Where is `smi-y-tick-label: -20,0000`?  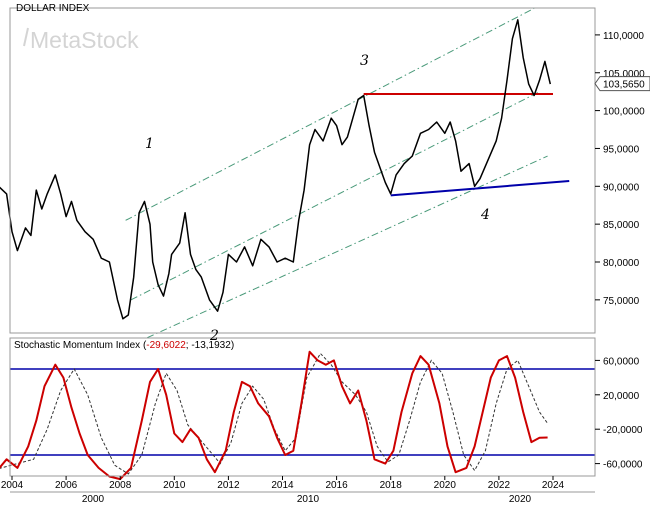
smi-y-tick-label: -20,0000 is located at coordinates (623, 430).